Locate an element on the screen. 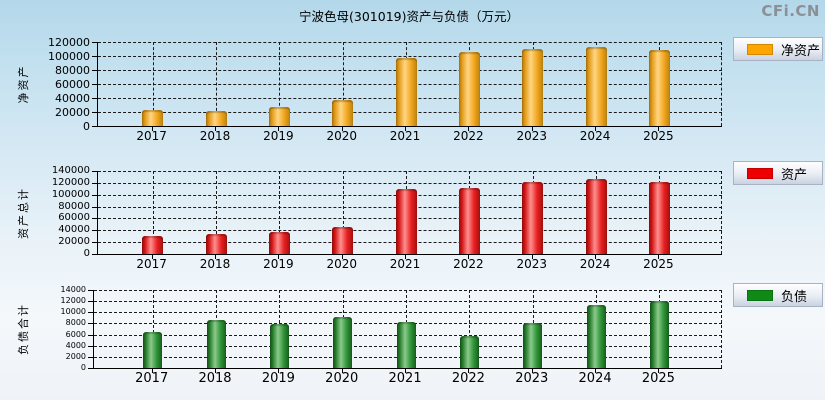 The image size is (825, 400). legend-total-assets-label: 资产 is located at coordinates (794, 175).